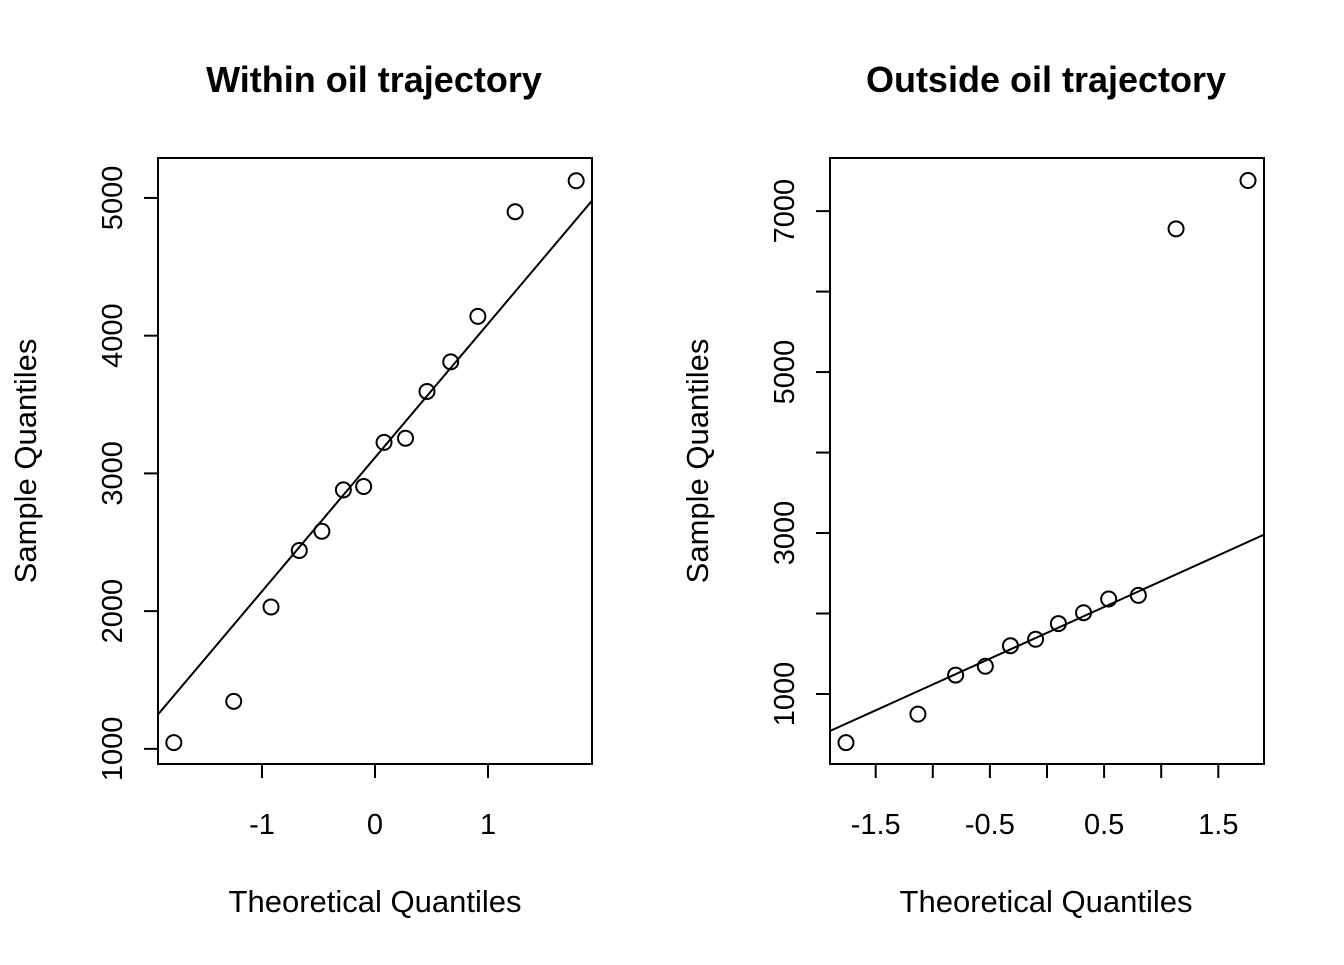  I want to click on x-tick-label: -0.5, so click(990, 825).